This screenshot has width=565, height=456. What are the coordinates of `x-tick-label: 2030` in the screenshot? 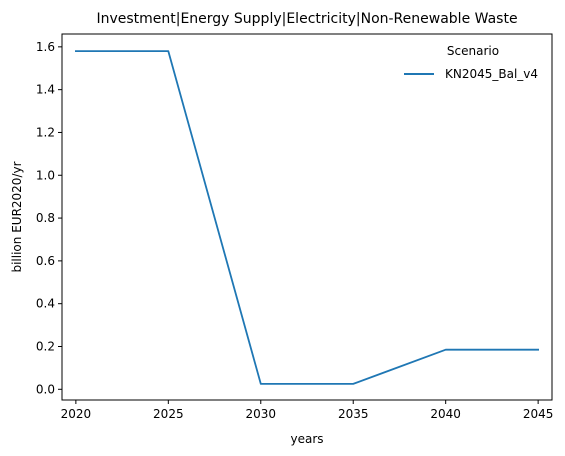 It's located at (261, 414).